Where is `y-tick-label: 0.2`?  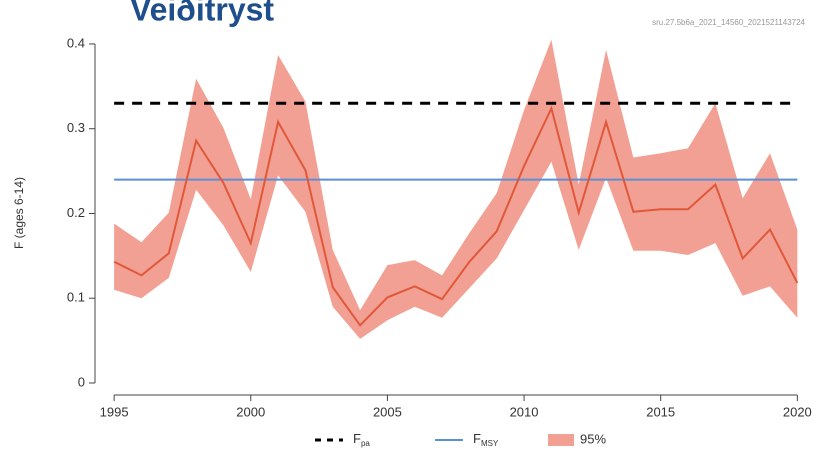
y-tick-label: 0.2 is located at coordinates (76, 212).